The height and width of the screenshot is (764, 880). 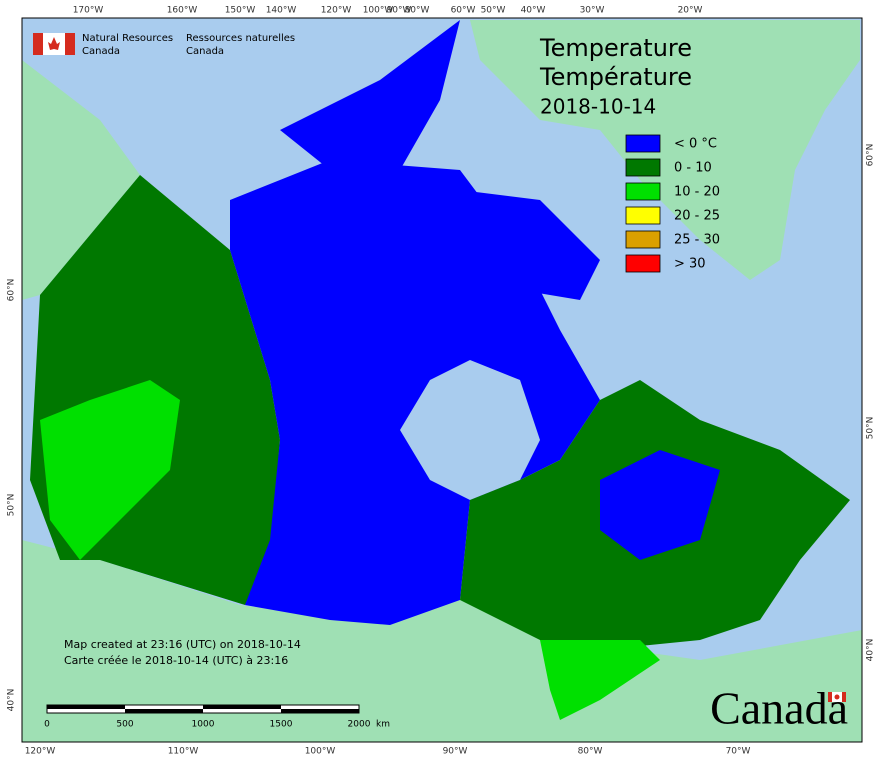 What do you see at coordinates (127, 38) in the screenshot?
I see `agency-en: Natural Resources` at bounding box center [127, 38].